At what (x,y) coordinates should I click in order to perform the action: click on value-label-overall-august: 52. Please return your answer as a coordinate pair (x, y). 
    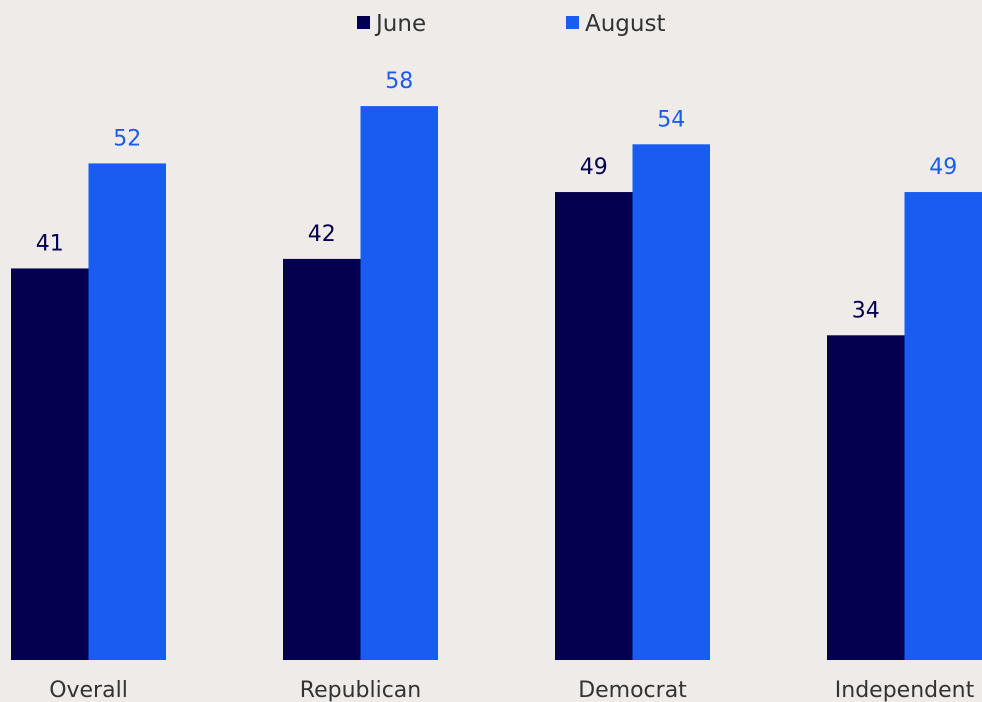
    Looking at the image, I should click on (127, 138).